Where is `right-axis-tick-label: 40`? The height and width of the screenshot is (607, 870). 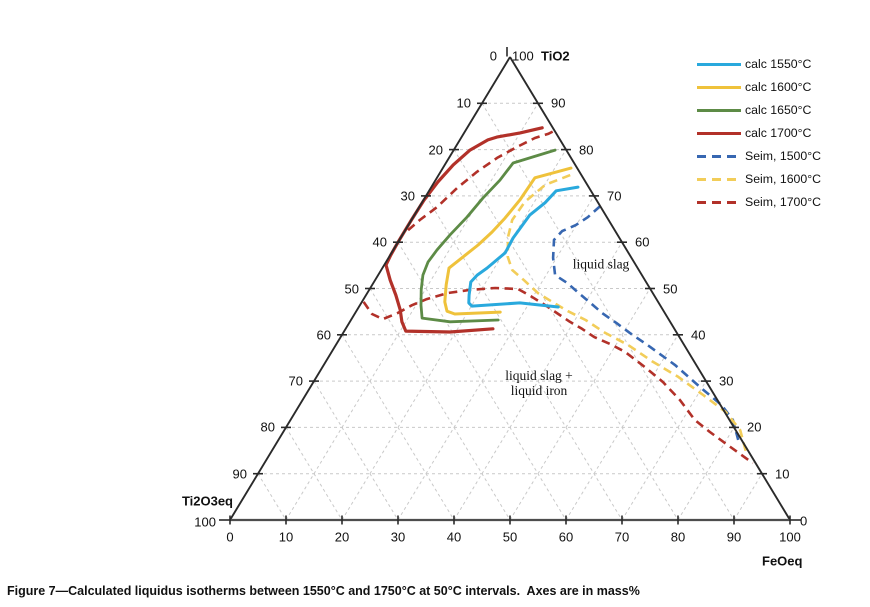 right-axis-tick-label: 40 is located at coordinates (698, 335).